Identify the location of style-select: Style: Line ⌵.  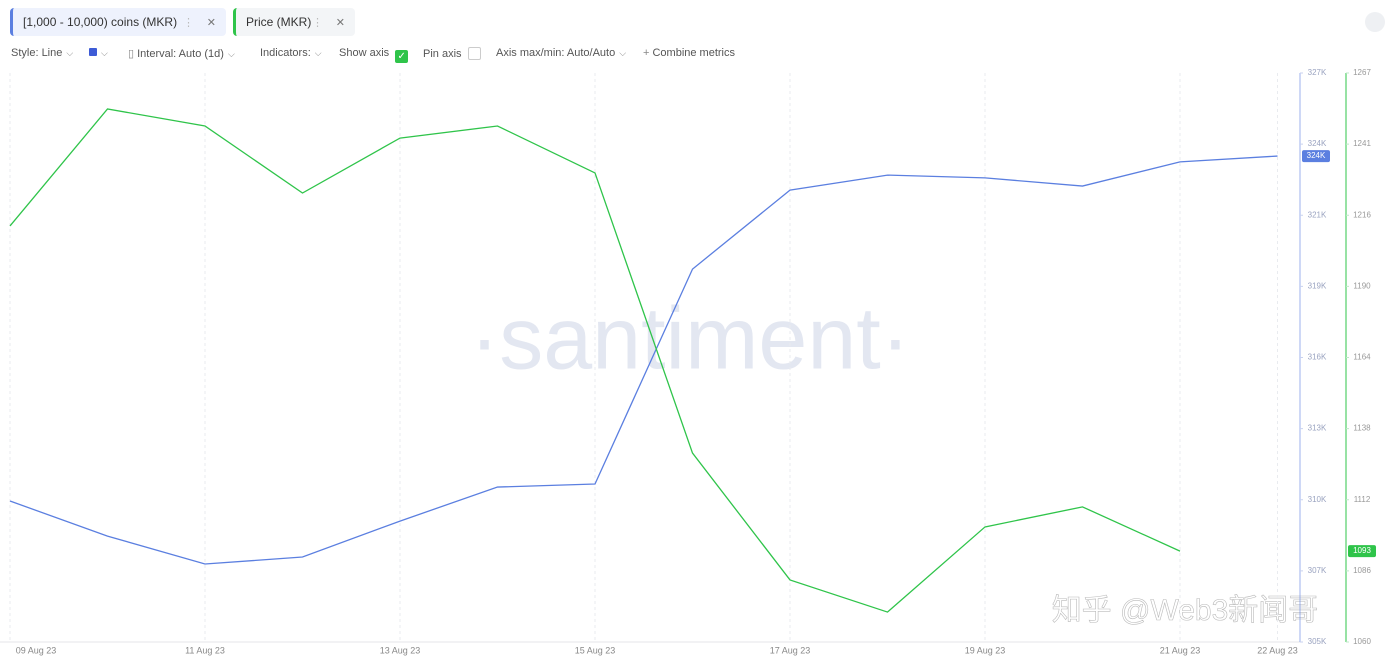
(42, 53).